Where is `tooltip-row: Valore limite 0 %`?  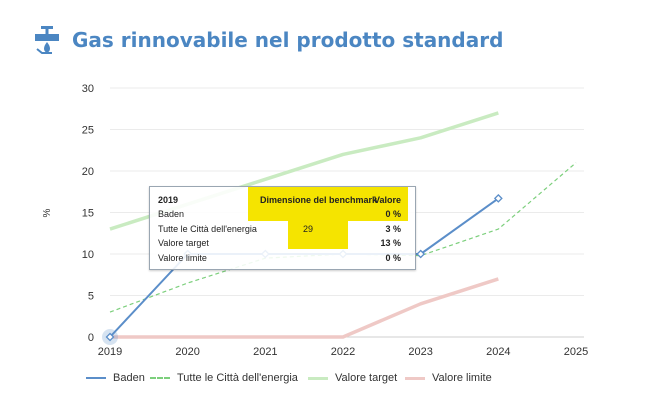
tooltip-row: Valore limite 0 % is located at coordinates (282, 258).